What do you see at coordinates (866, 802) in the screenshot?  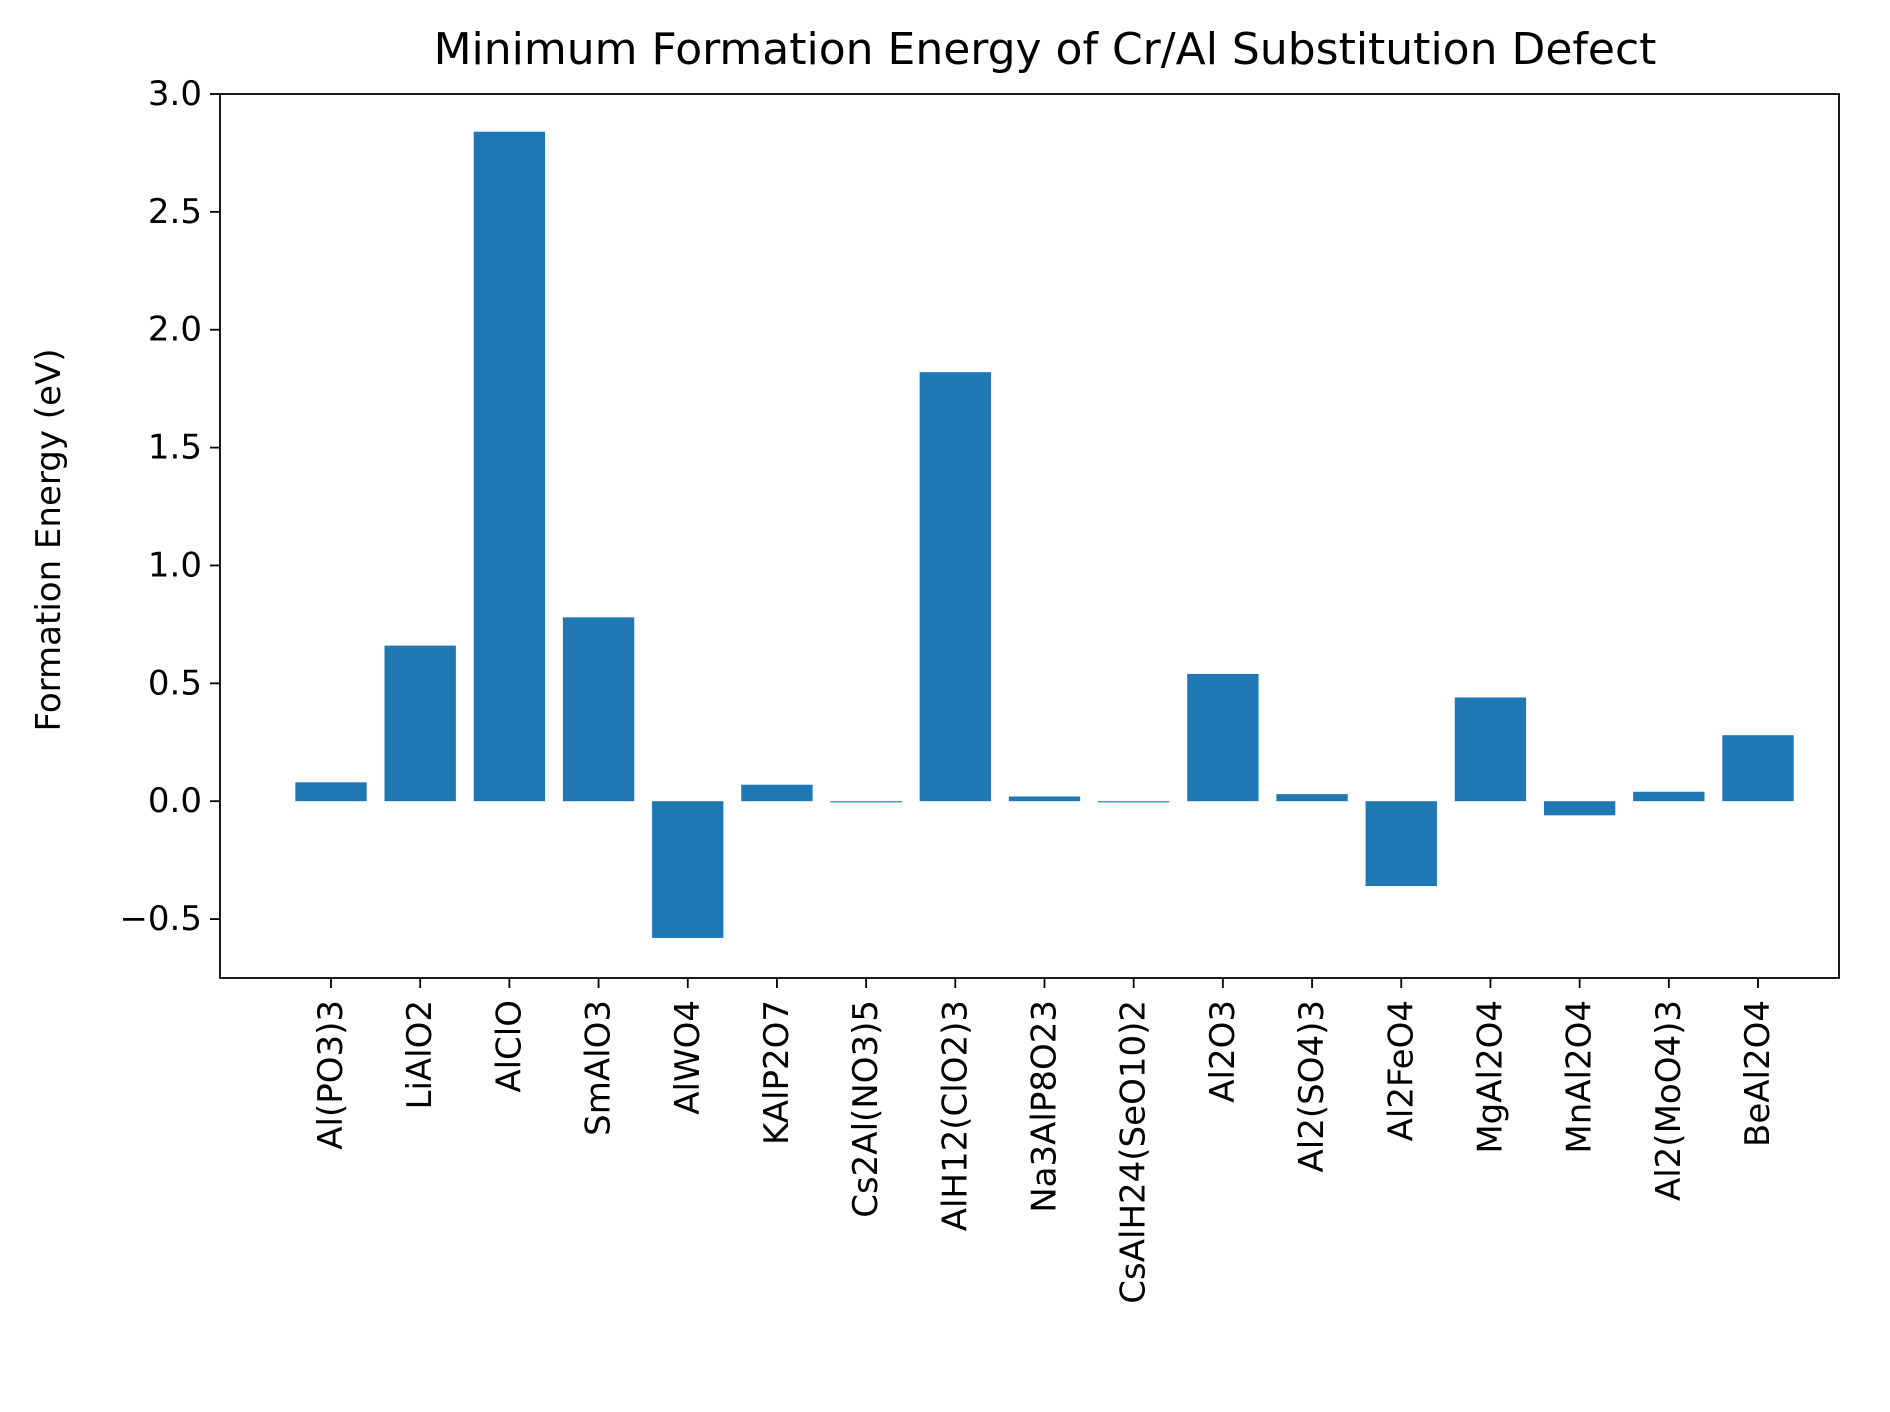 I see `bar-Cs2Al(NO3)5` at bounding box center [866, 802].